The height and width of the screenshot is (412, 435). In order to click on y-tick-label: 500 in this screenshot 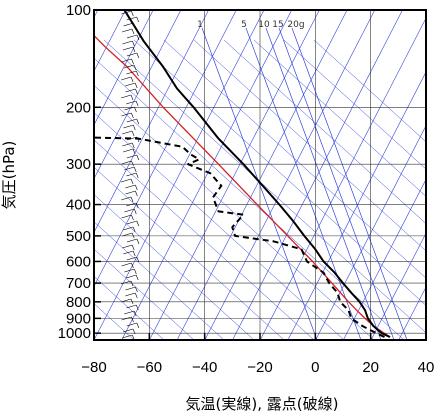, I will do `click(78, 236)`.